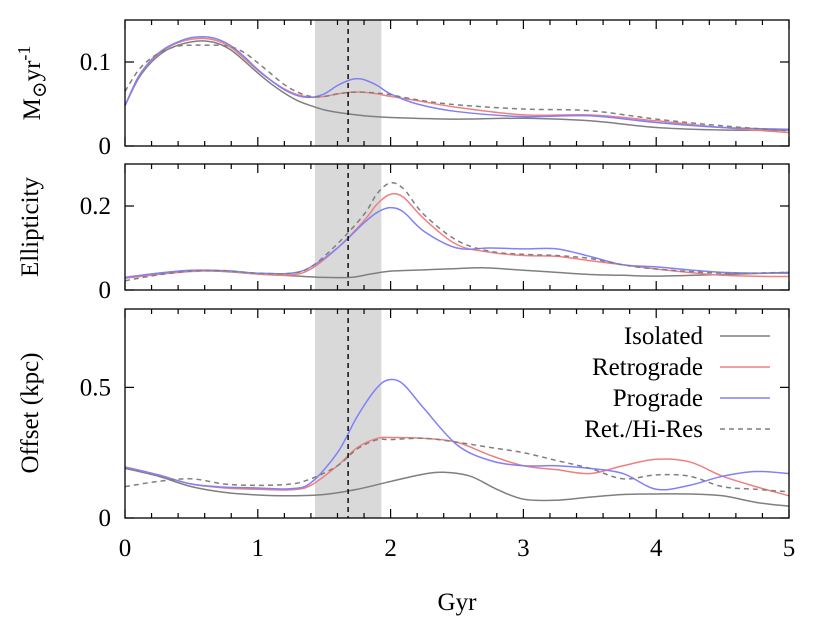  I want to click on legend: Isolated Retrograde Prograde Ret./Hi-Res, so click(677, 383).